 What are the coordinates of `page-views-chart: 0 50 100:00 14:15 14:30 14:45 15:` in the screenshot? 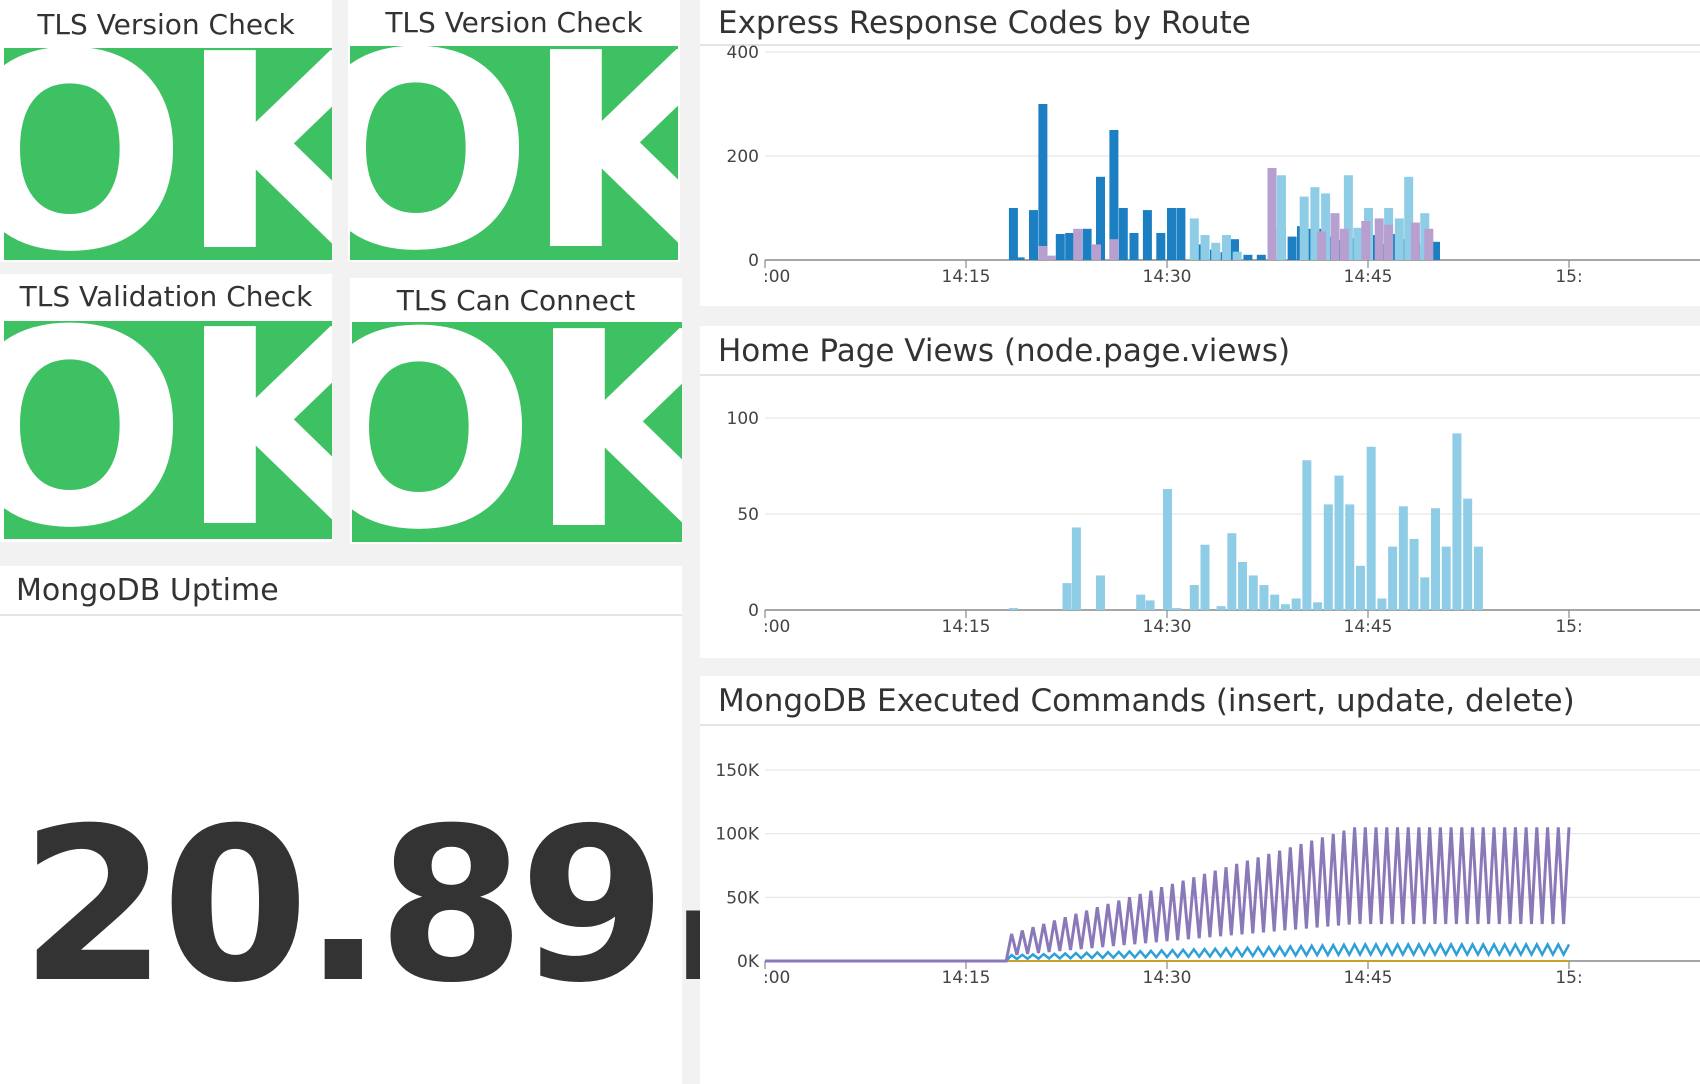 It's located at (1213, 523).